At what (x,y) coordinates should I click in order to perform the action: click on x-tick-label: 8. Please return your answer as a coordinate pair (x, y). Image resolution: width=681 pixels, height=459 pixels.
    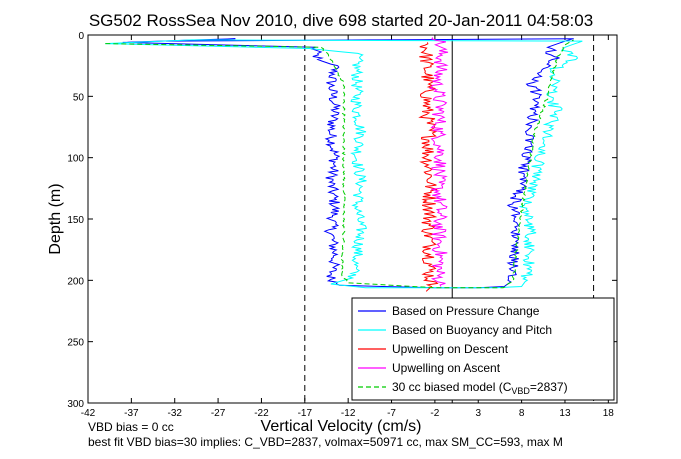
    Looking at the image, I should click on (522, 413).